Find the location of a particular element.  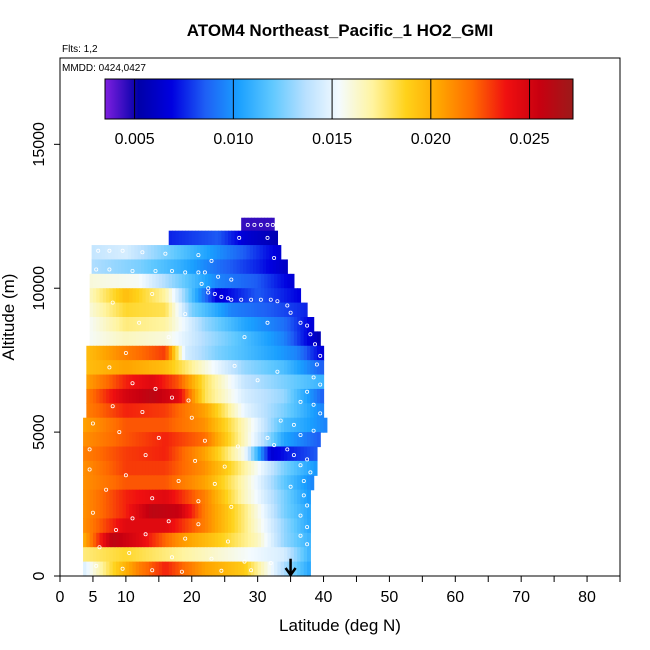

y-tick-label: 5000 is located at coordinates (39, 432).